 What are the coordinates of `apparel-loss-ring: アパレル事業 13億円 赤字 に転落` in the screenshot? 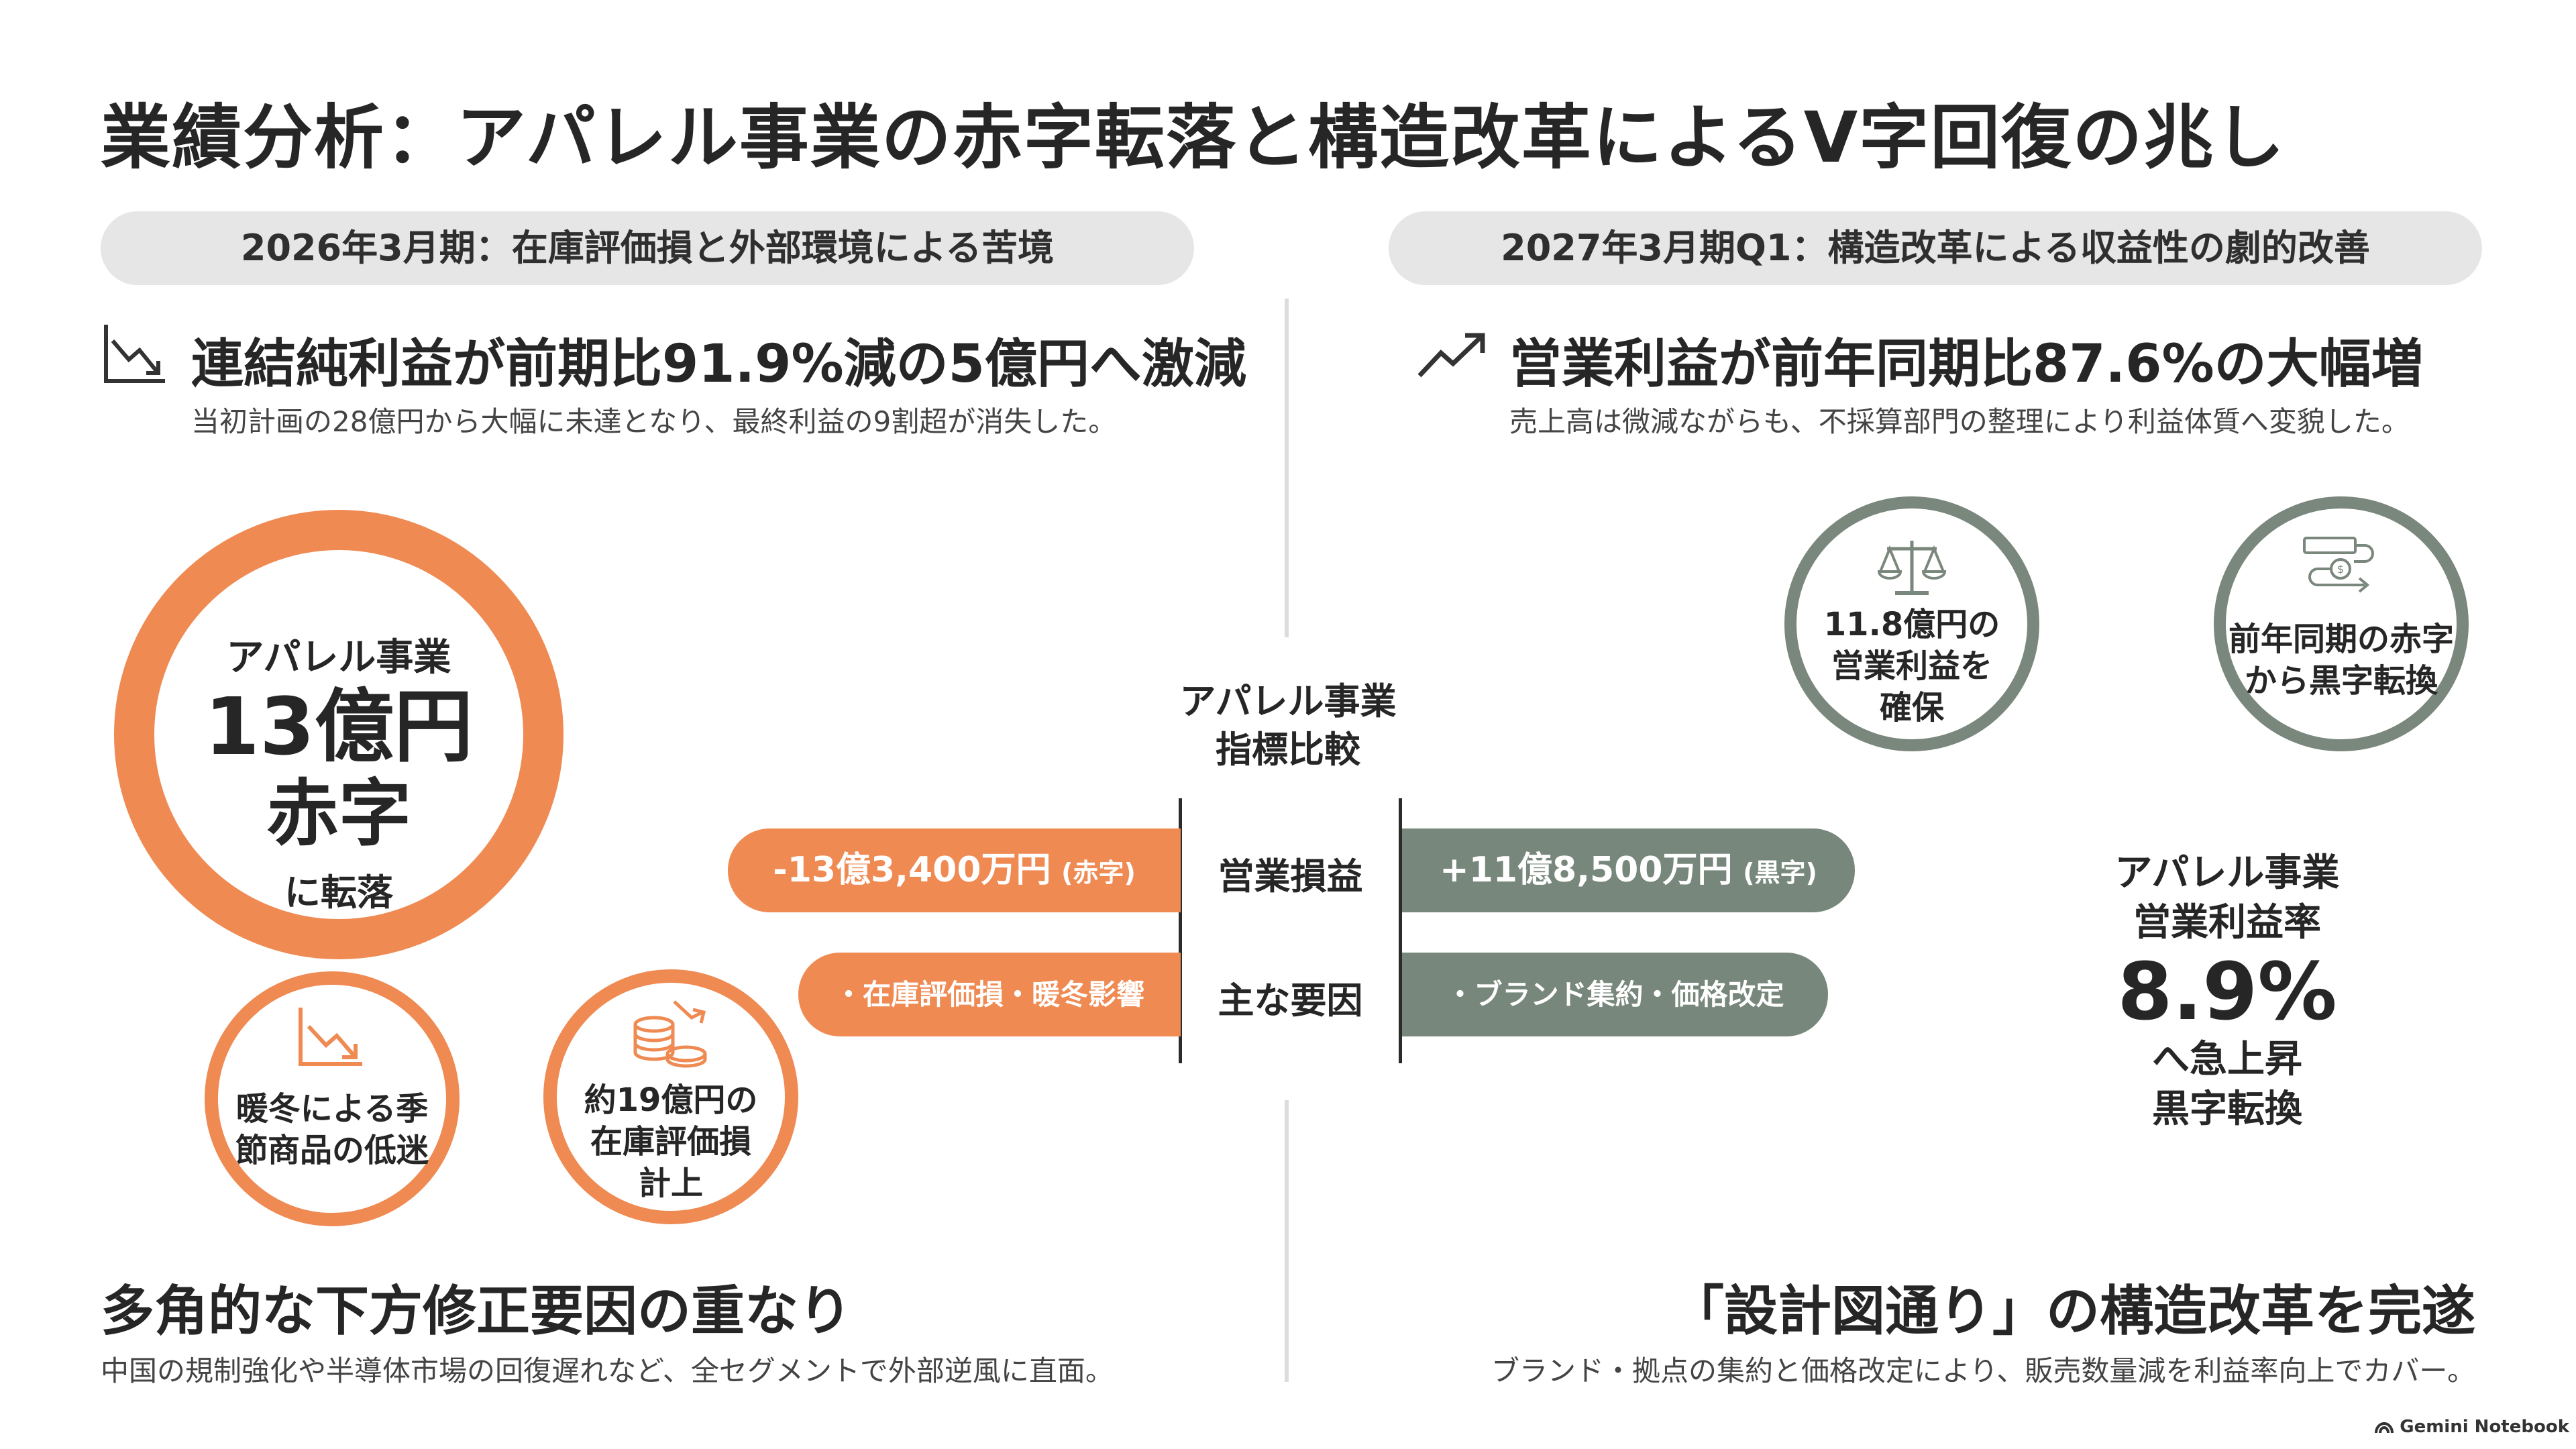 It's located at (339, 734).